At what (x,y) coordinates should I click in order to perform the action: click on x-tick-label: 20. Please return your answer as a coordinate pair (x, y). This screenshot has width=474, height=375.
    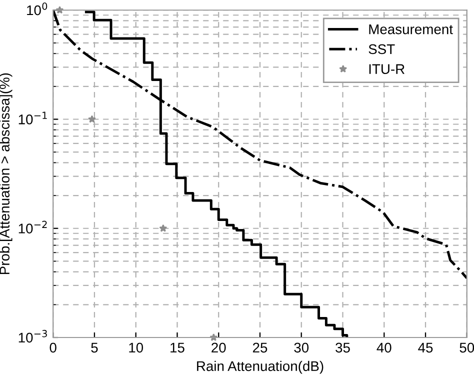
    Looking at the image, I should click on (219, 347).